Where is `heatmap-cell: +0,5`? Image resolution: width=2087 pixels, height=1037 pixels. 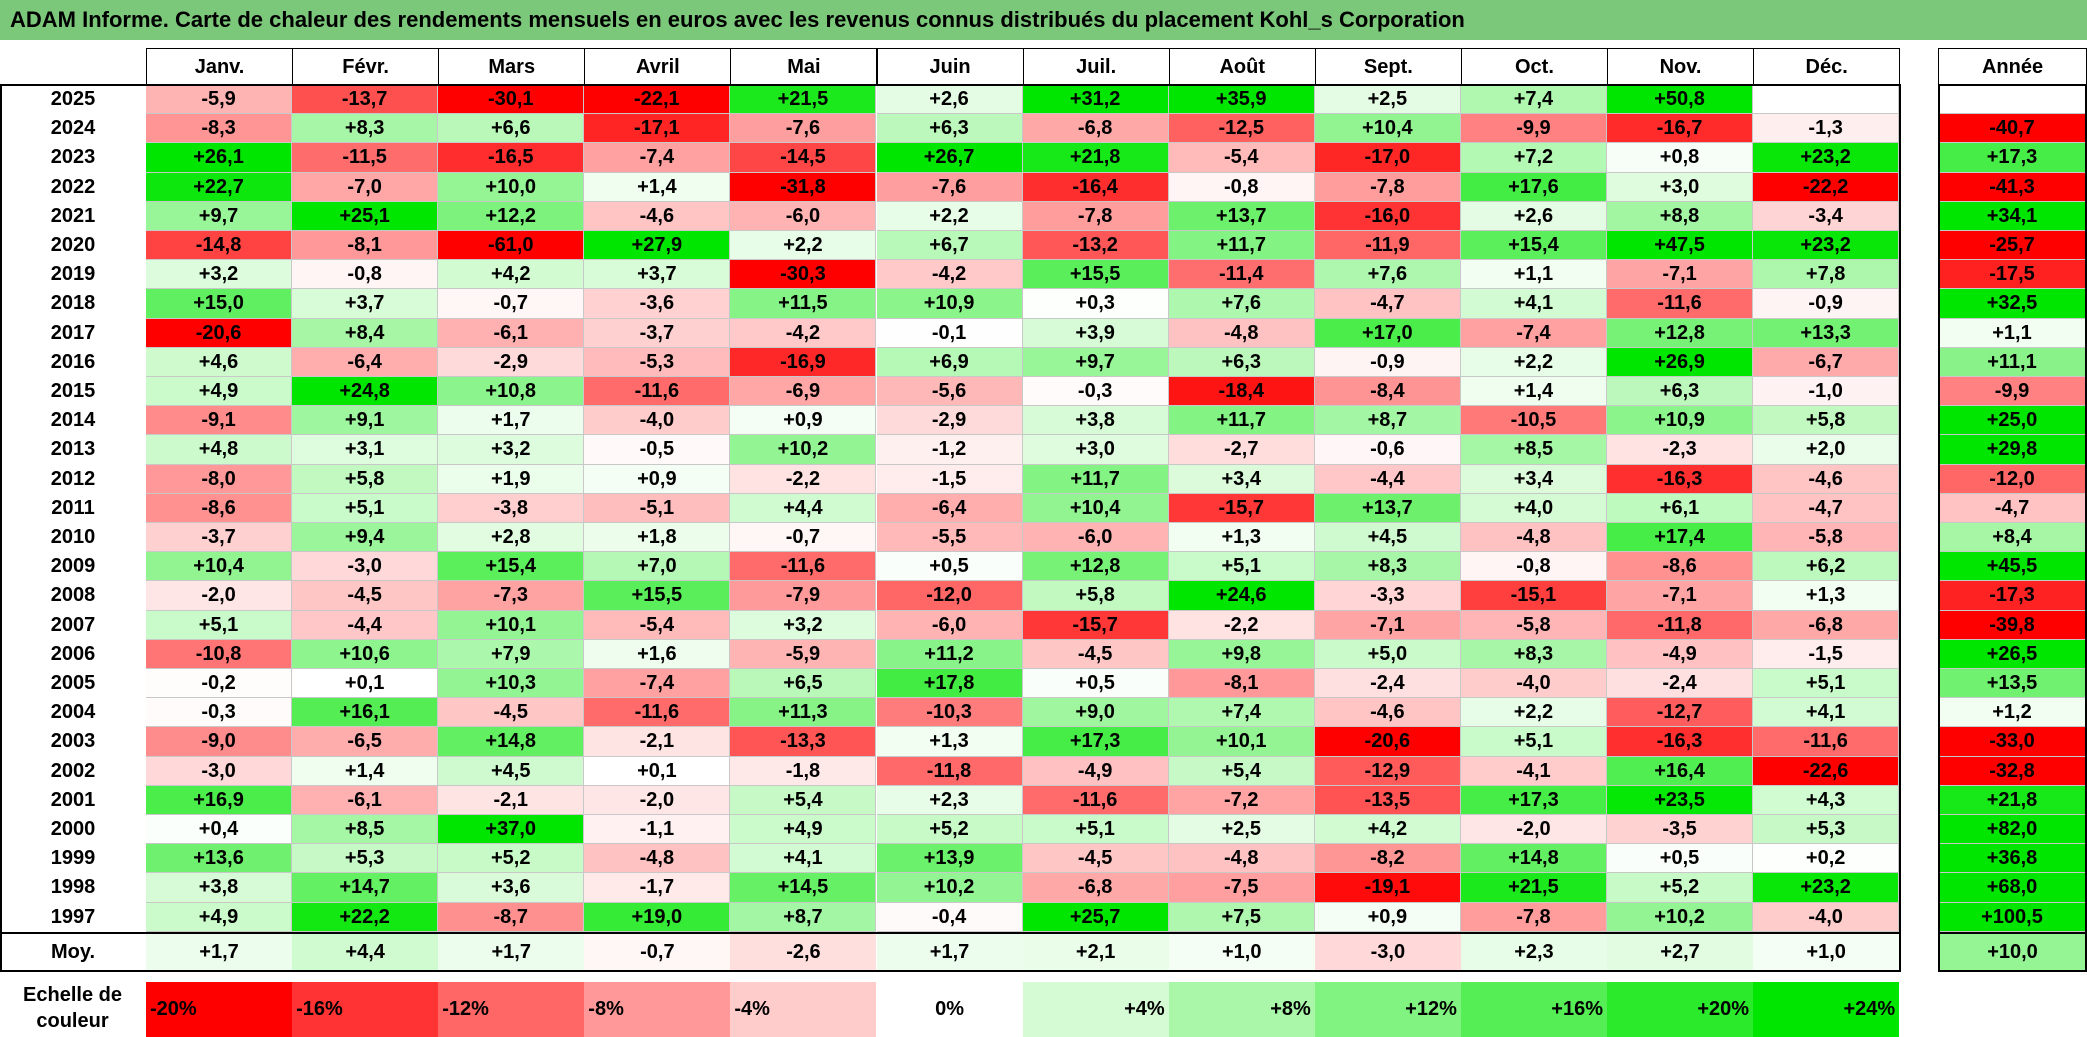
heatmap-cell: +0,5 is located at coordinates (949, 567).